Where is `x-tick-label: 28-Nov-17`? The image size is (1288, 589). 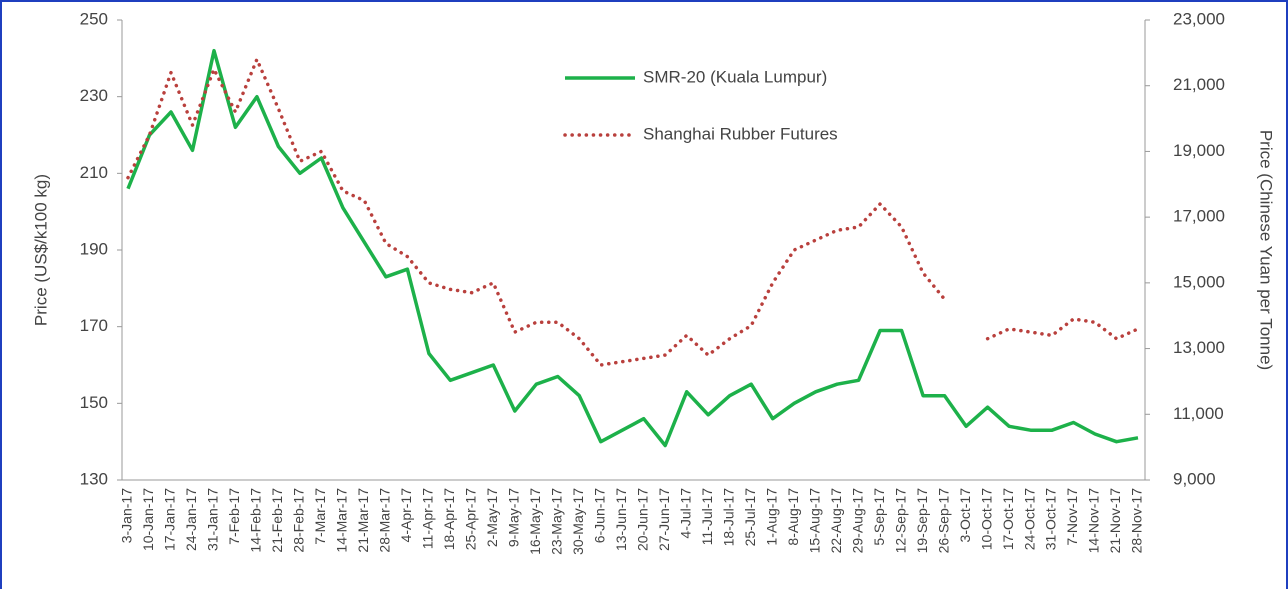
x-tick-label: 28-Nov-17 is located at coordinates (1137, 521).